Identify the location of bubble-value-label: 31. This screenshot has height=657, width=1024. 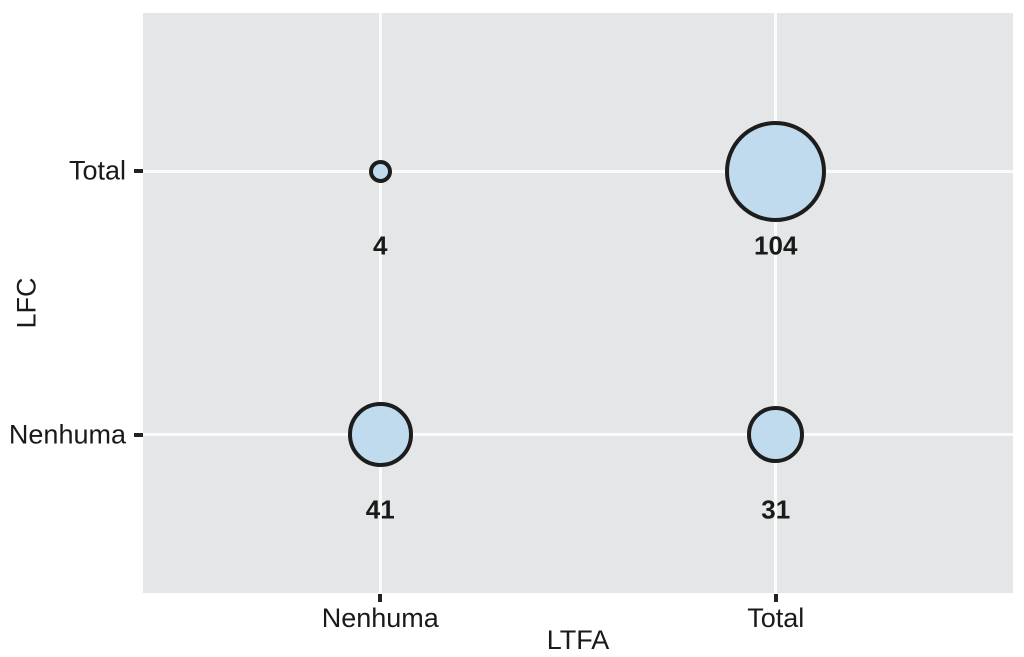
(776, 509).